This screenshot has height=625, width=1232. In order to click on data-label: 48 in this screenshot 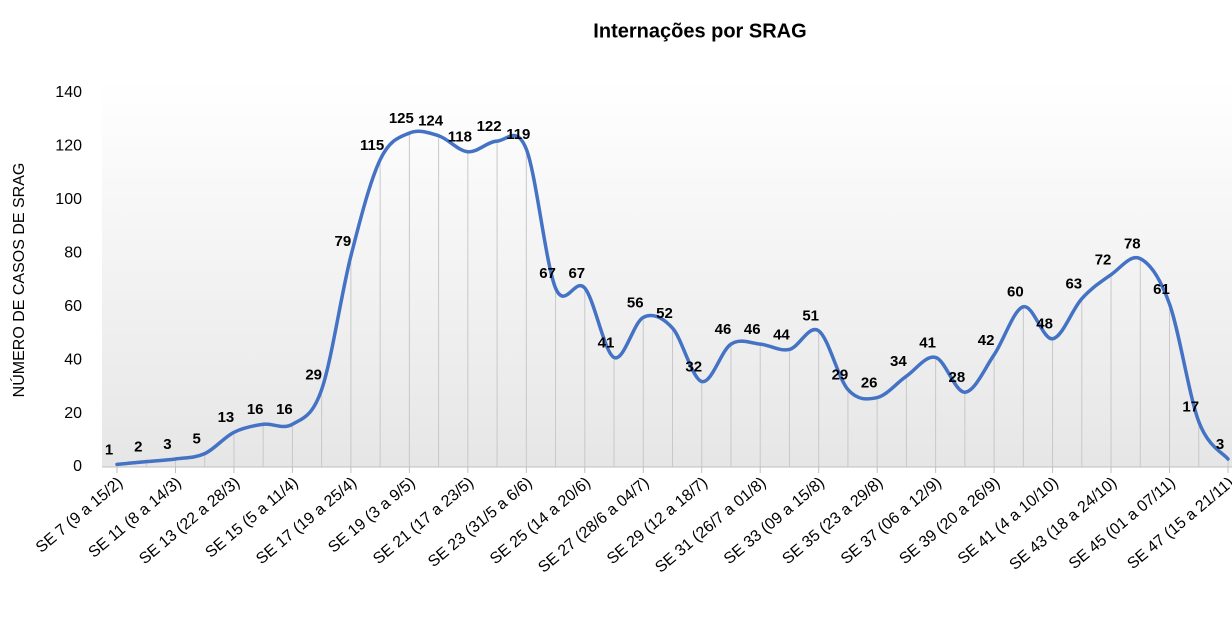, I will do `click(1044, 324)`.